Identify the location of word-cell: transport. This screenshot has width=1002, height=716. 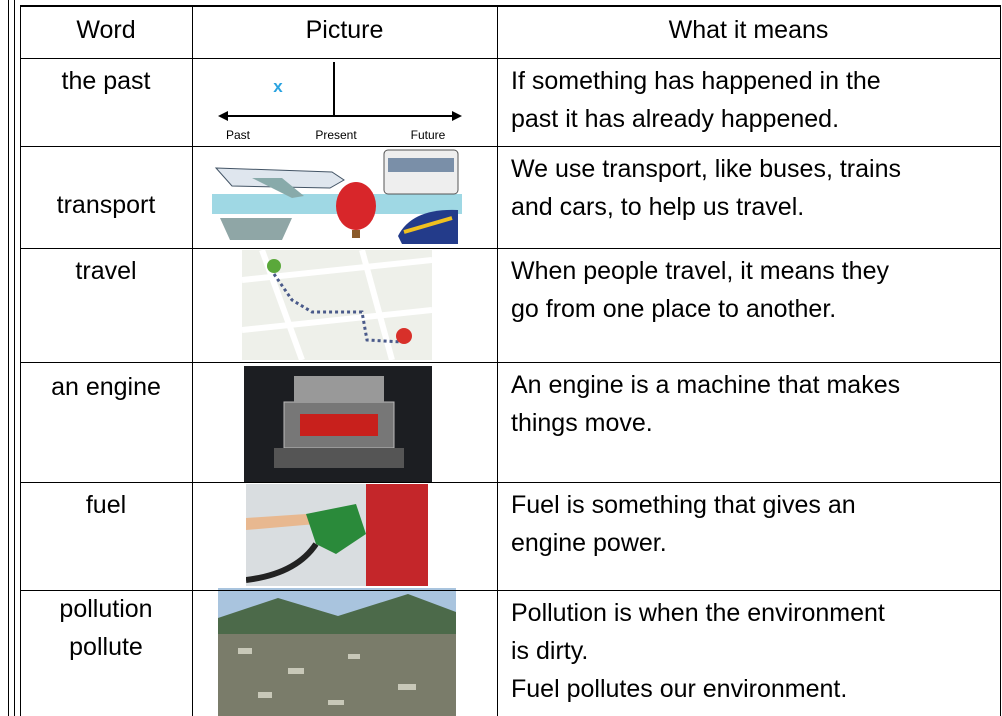
(106, 205).